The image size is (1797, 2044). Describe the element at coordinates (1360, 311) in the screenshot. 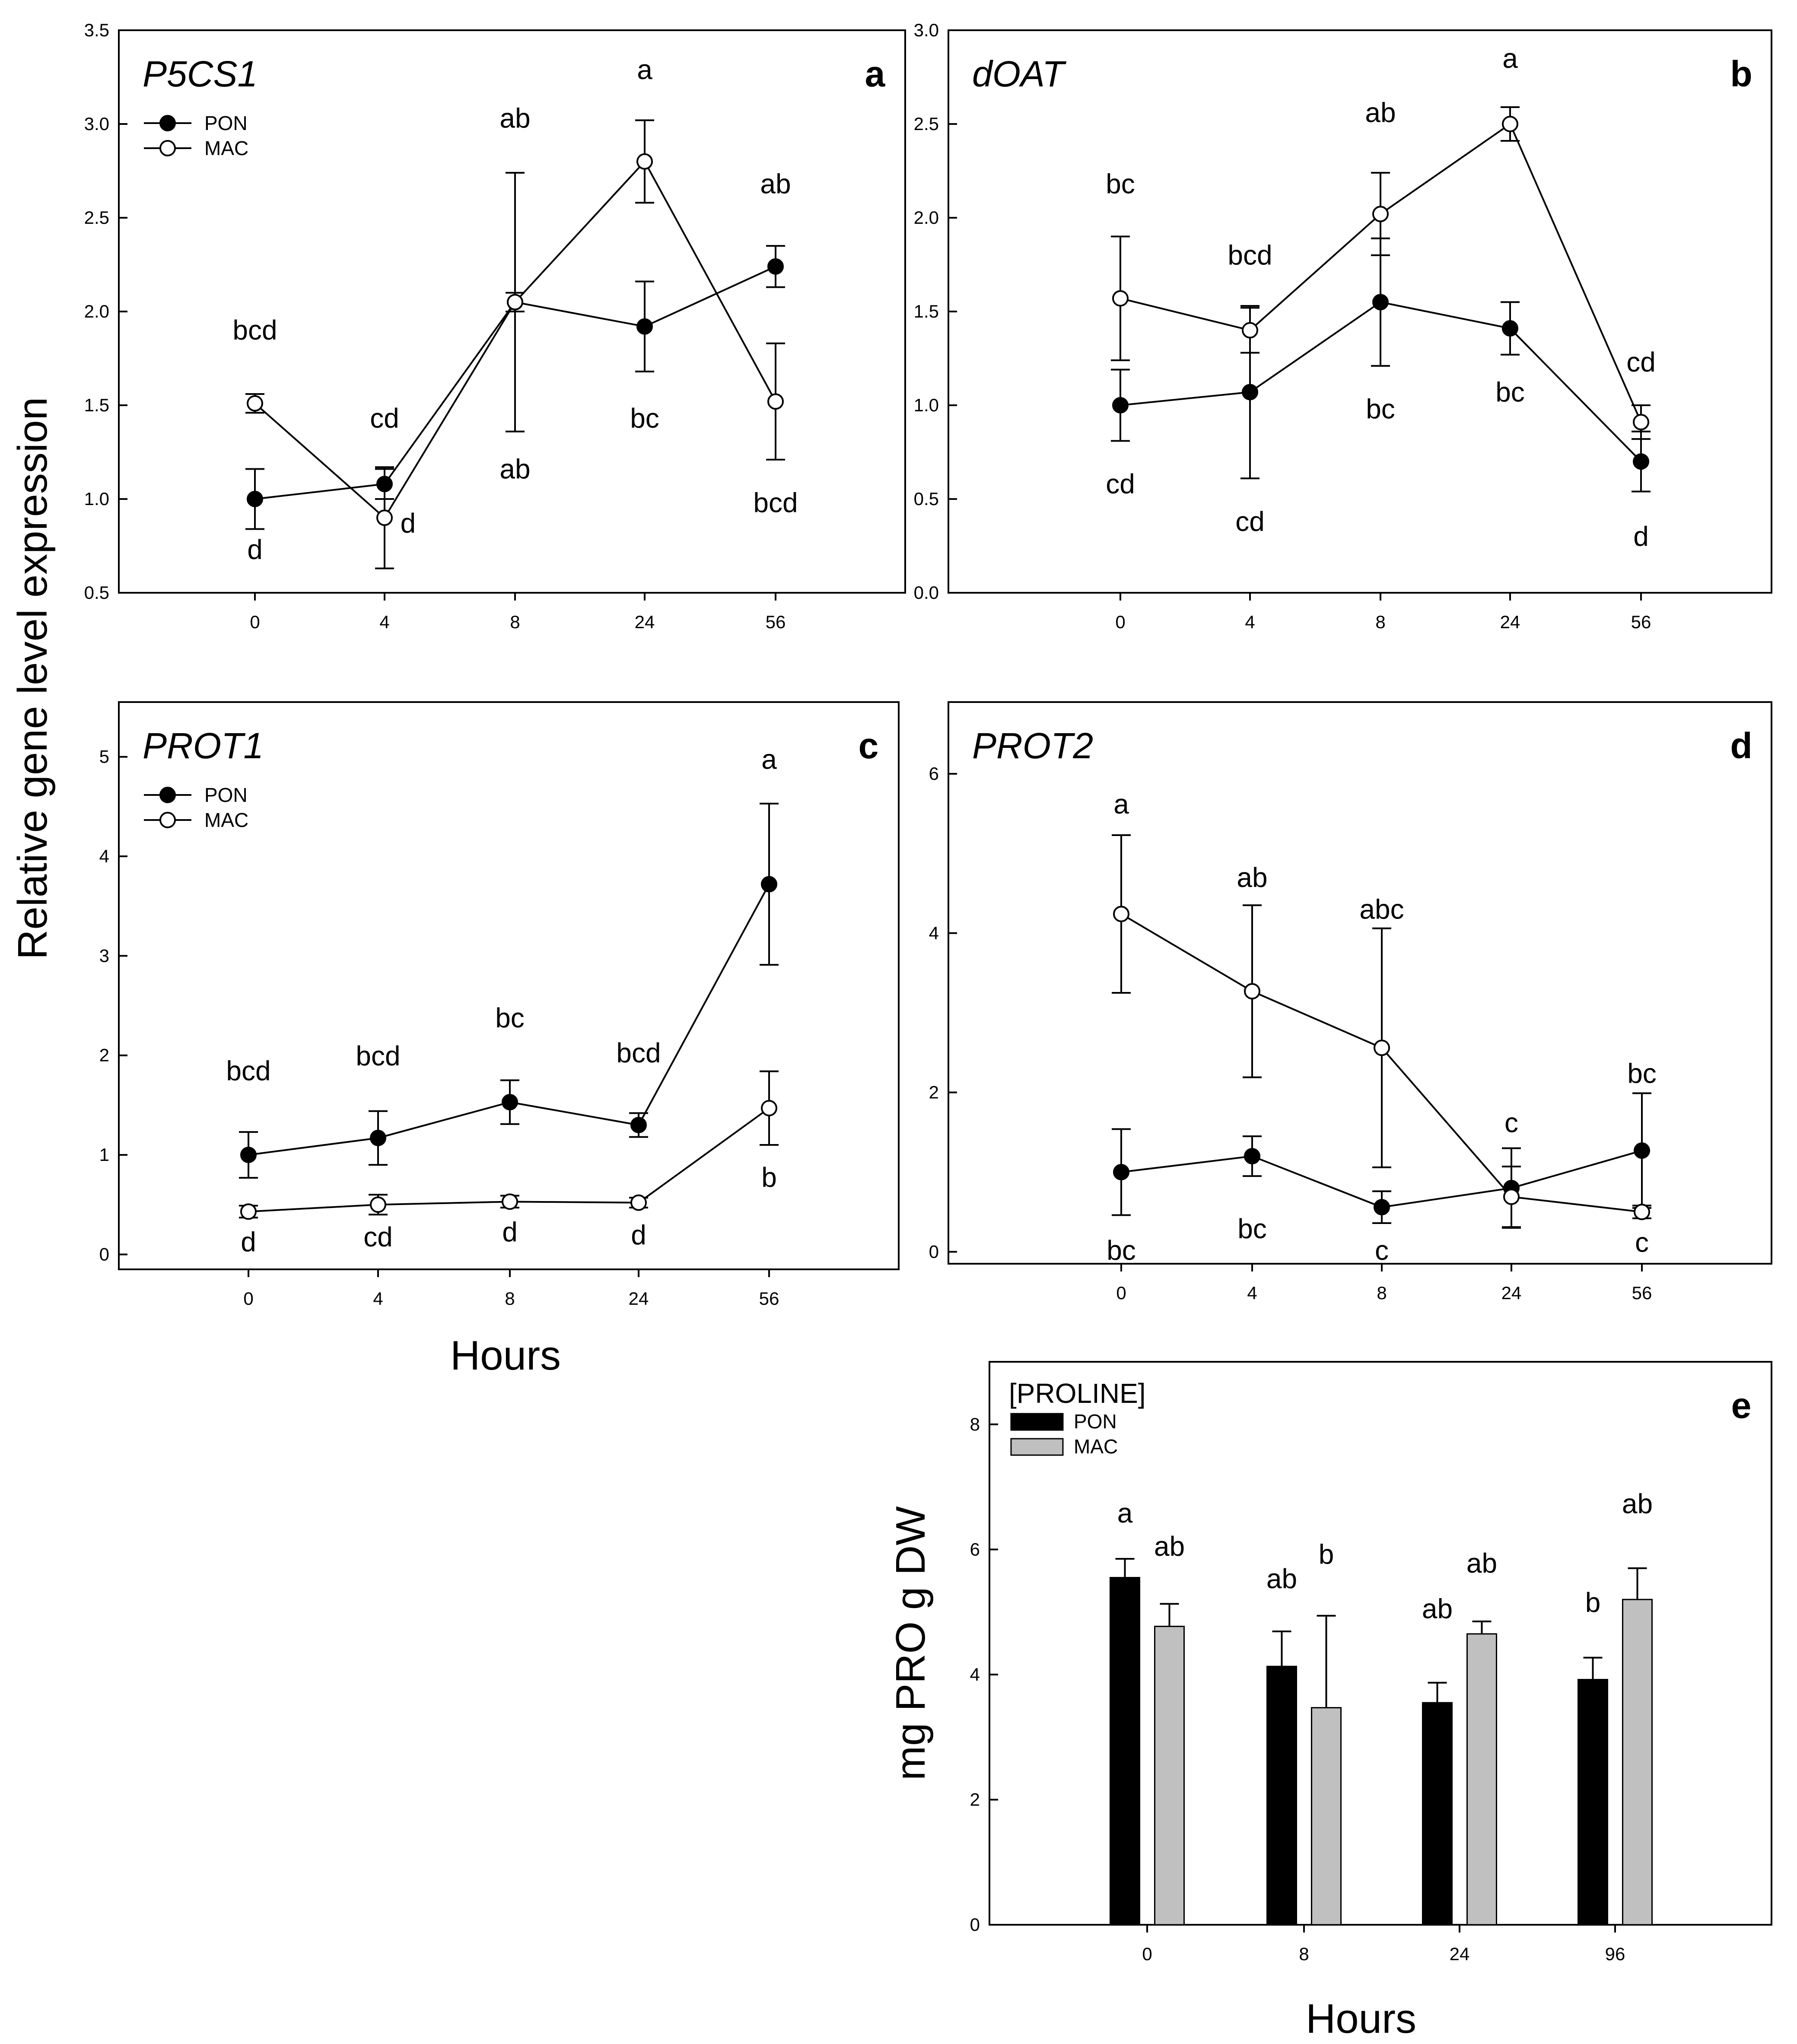

I see `plot-frame` at that location.